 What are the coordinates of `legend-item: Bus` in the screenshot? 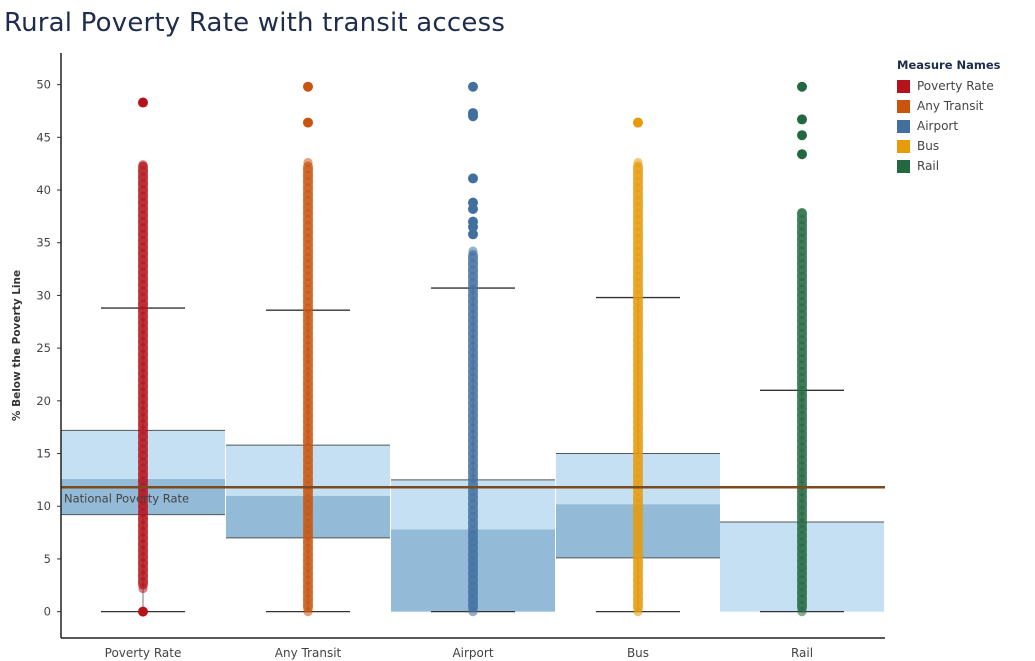 It's located at (949, 146).